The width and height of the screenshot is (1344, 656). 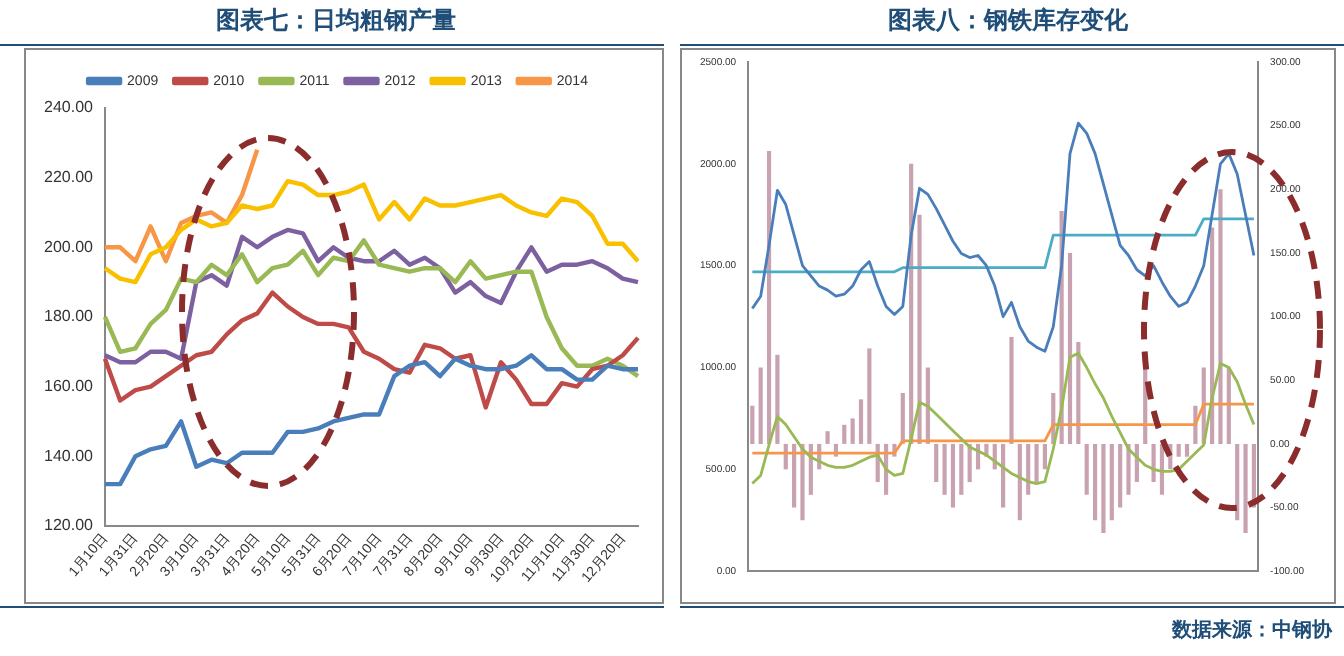 I want to click on y-tick-label: 200.00, so click(x=69, y=246).